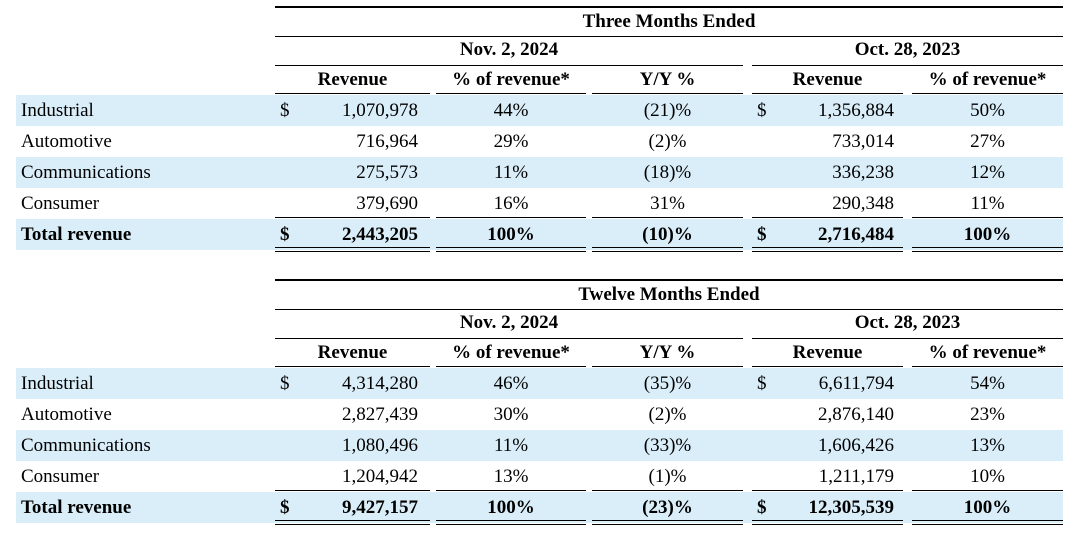 This screenshot has height=544, width=1080. I want to click on revenue-prior: 1,211,179, so click(856, 476).